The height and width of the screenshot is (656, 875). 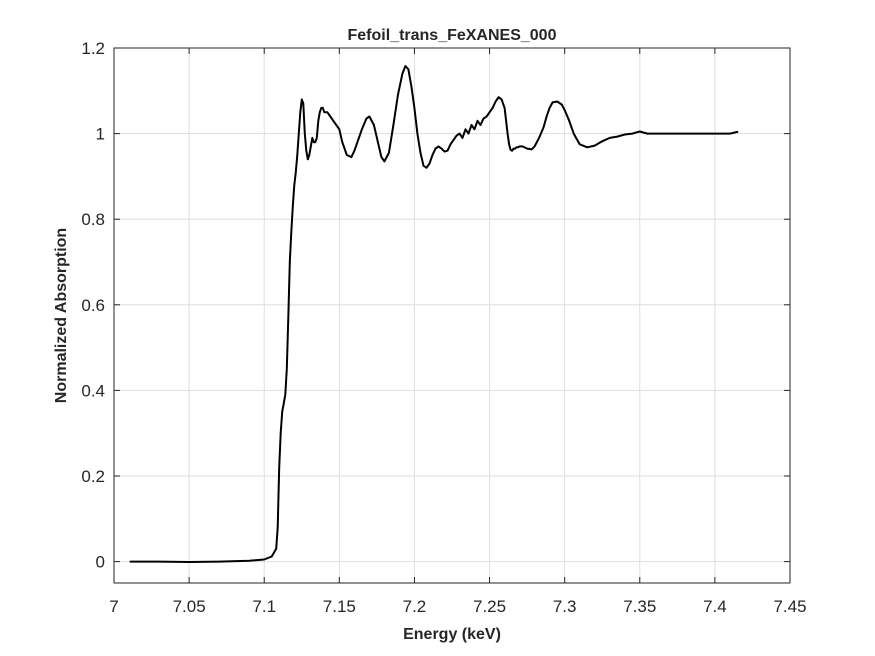 I want to click on y-tick-label: 1.2, so click(x=93, y=48).